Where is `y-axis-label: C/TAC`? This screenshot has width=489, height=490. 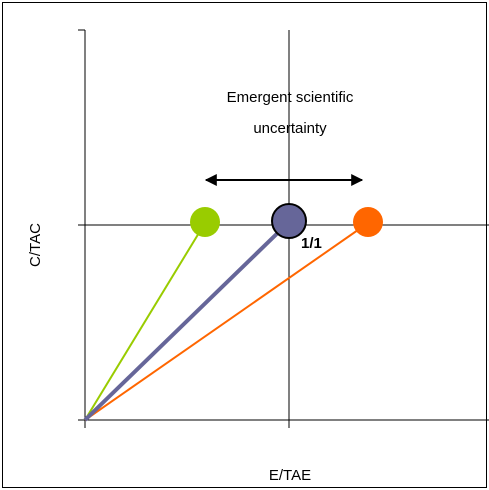 y-axis-label: C/TAC is located at coordinates (35, 245).